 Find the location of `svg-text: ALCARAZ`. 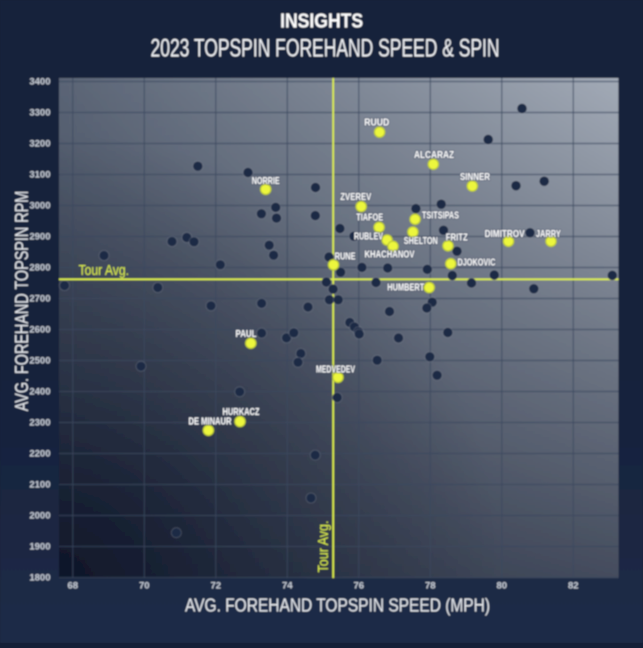

svg-text: ALCARAZ is located at coordinates (434, 155).